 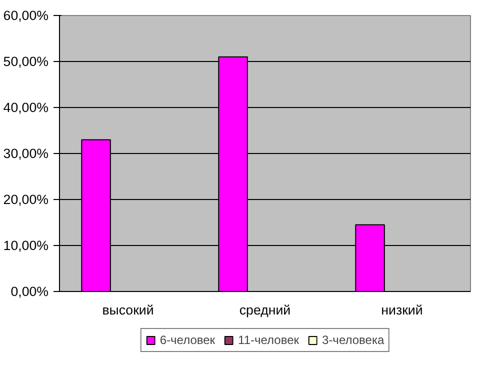 What do you see at coordinates (128, 310) in the screenshot?
I see `x-tick-label: высокий` at bounding box center [128, 310].